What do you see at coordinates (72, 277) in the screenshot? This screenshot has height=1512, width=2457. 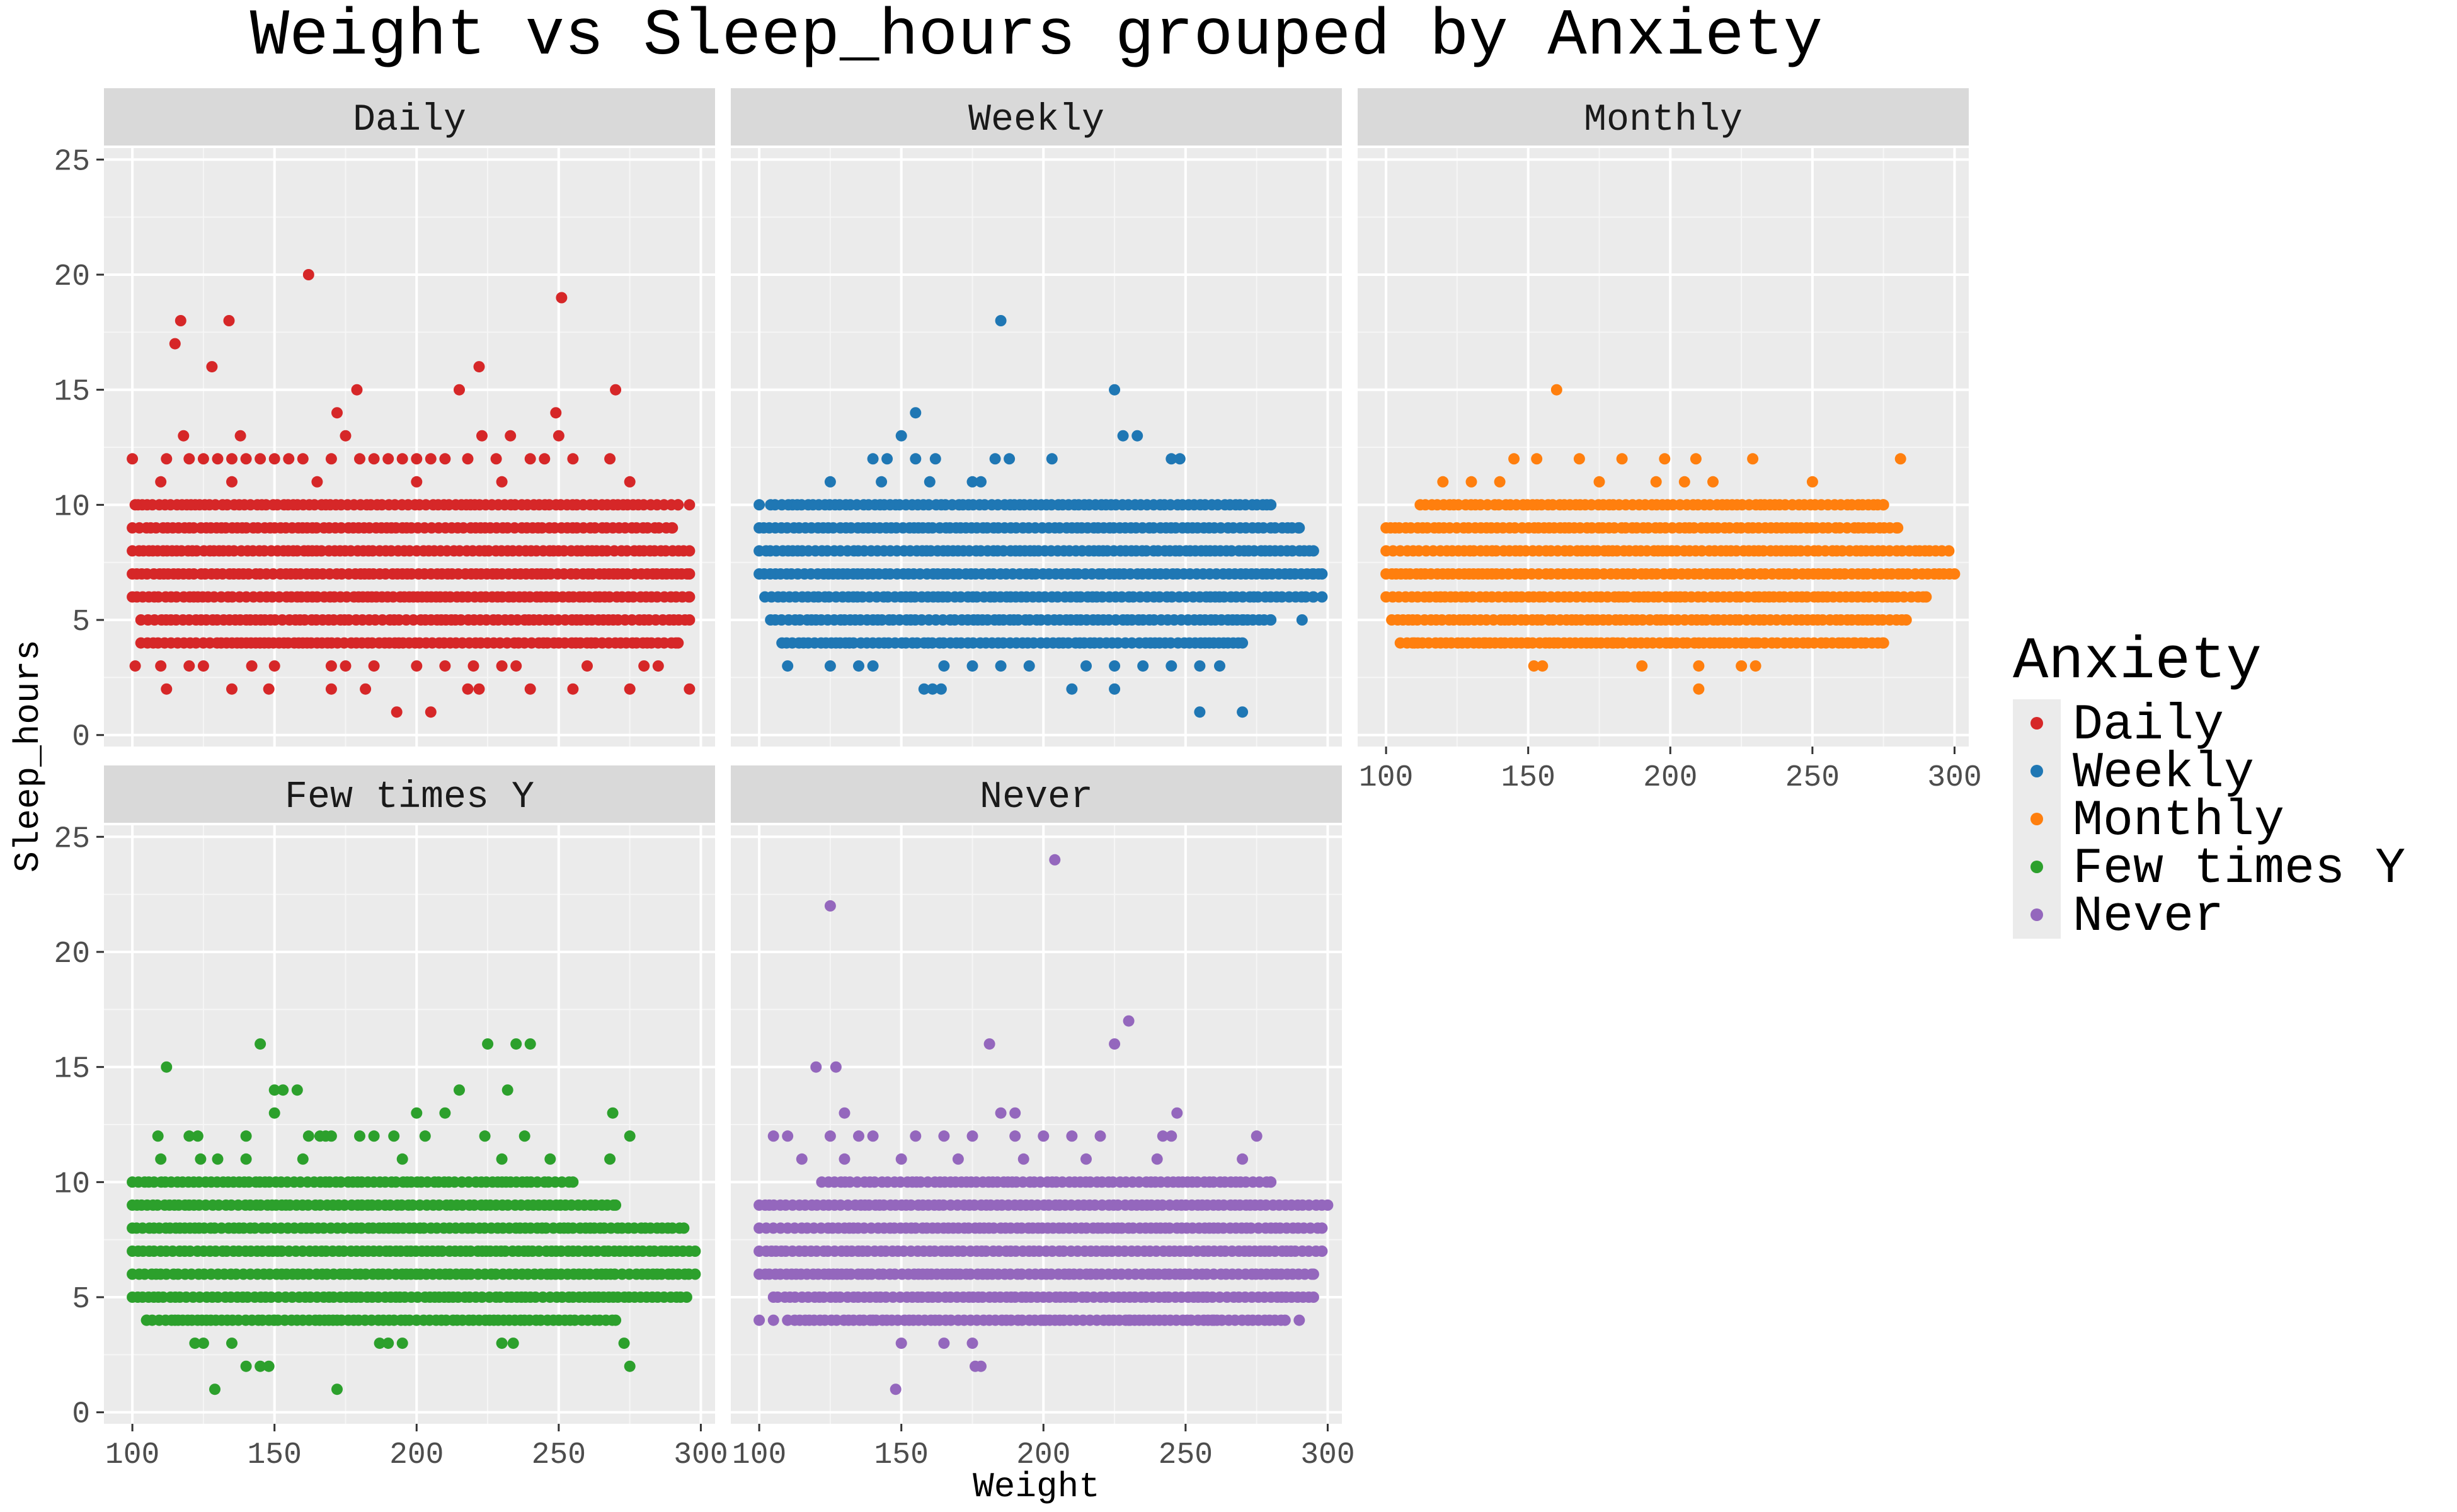 I see `y-tick-label: 20` at bounding box center [72, 277].